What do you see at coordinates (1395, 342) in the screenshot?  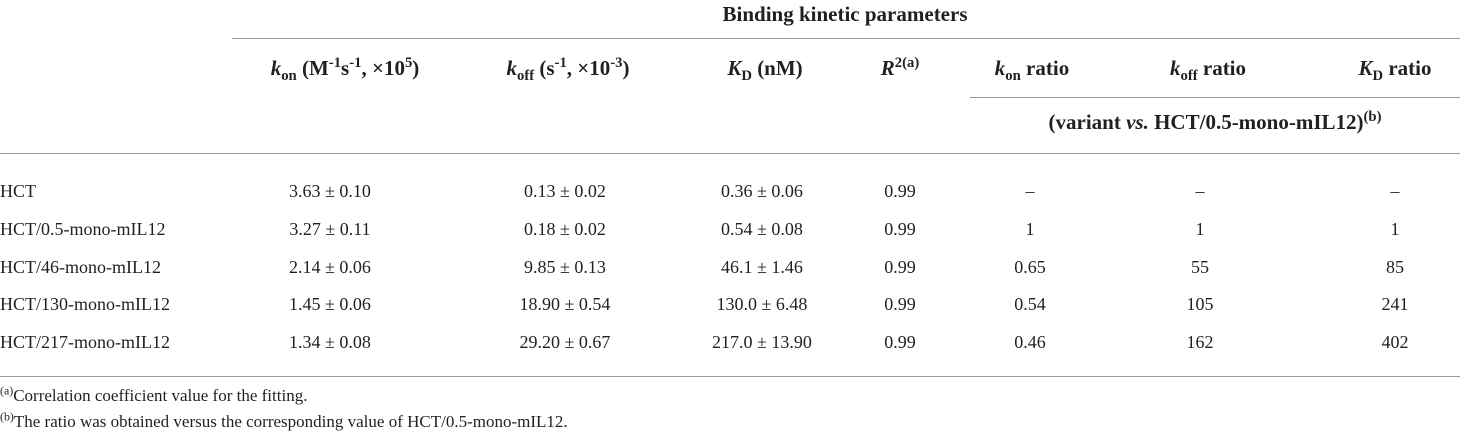 I see `table-cell: 402` at bounding box center [1395, 342].